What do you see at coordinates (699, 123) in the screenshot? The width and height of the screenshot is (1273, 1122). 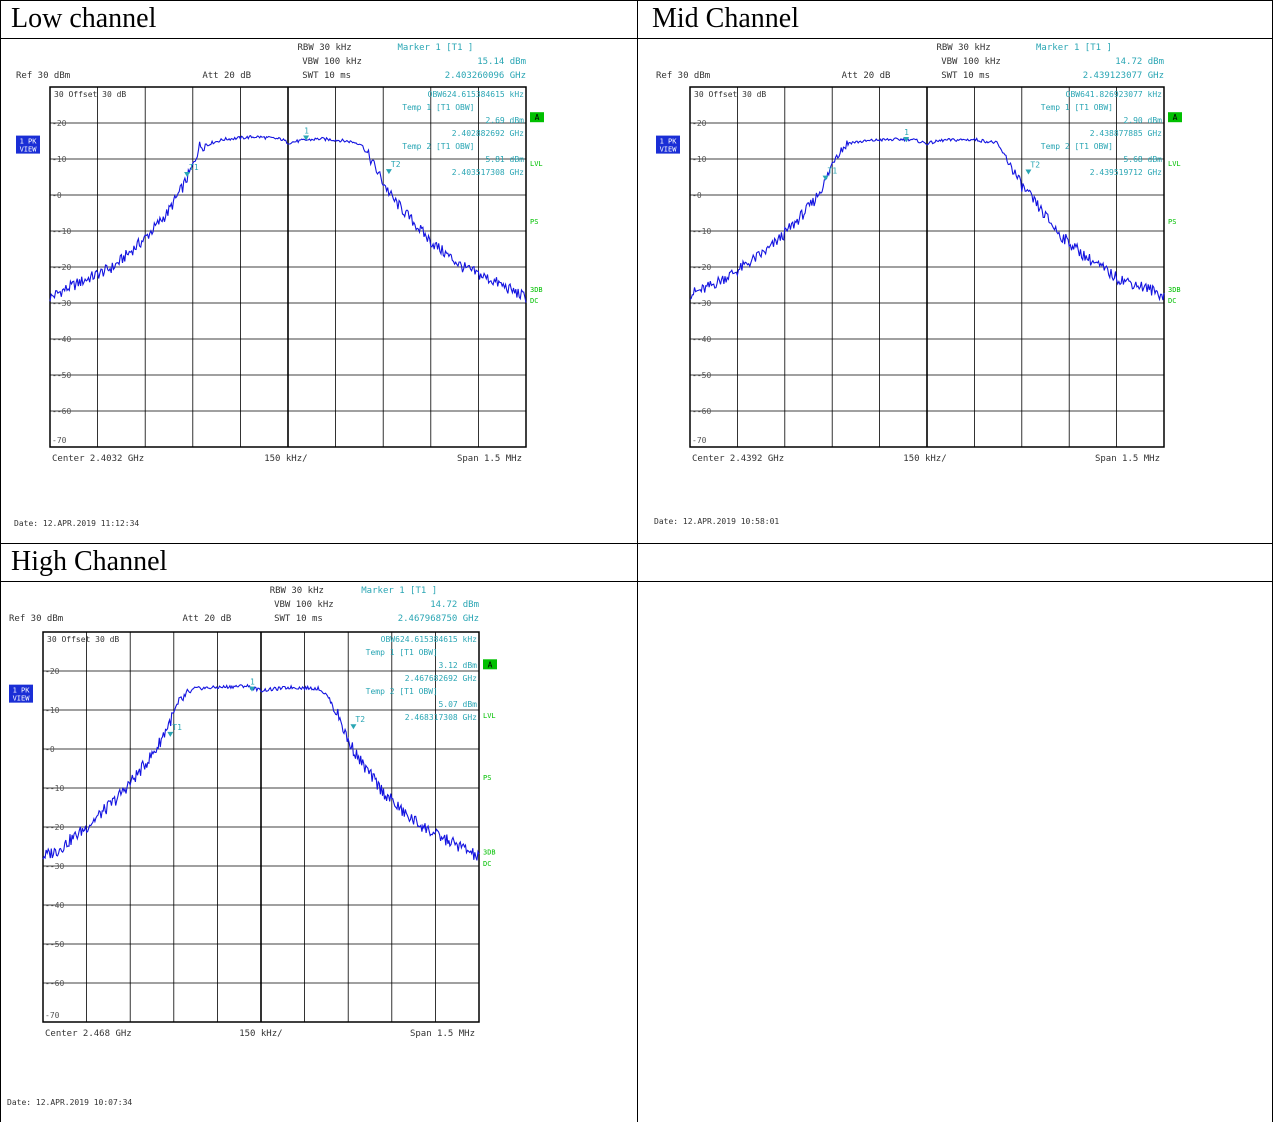 I see `y-tick-label: -20` at bounding box center [699, 123].